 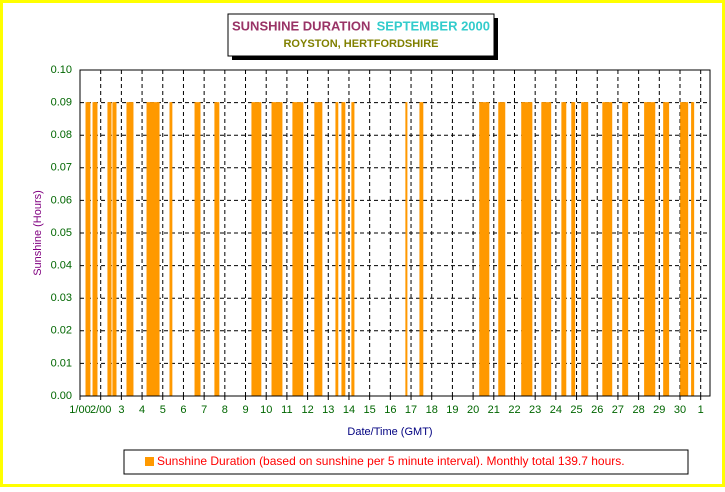 What do you see at coordinates (389, 432) in the screenshot?
I see `x-axis-label: Date/Time (GMT)` at bounding box center [389, 432].